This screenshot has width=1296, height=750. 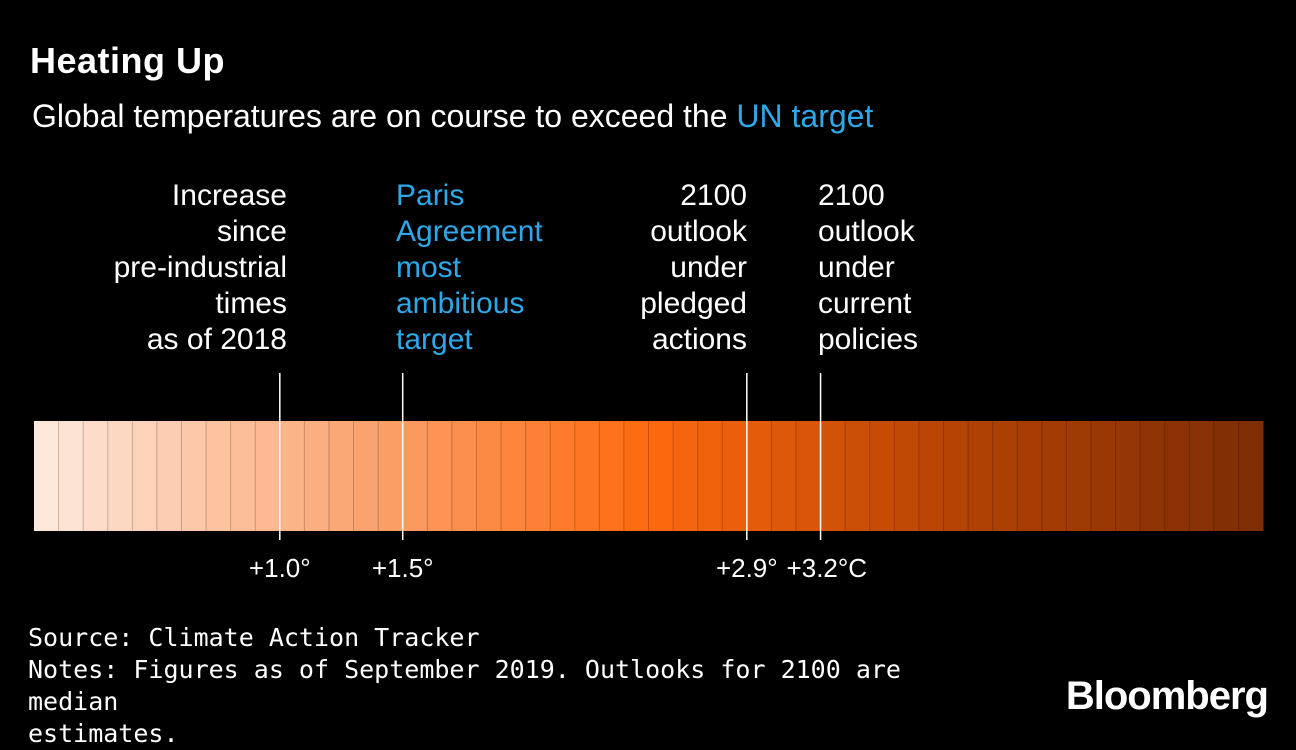 What do you see at coordinates (128, 60) in the screenshot?
I see `chart-title: Heating Up` at bounding box center [128, 60].